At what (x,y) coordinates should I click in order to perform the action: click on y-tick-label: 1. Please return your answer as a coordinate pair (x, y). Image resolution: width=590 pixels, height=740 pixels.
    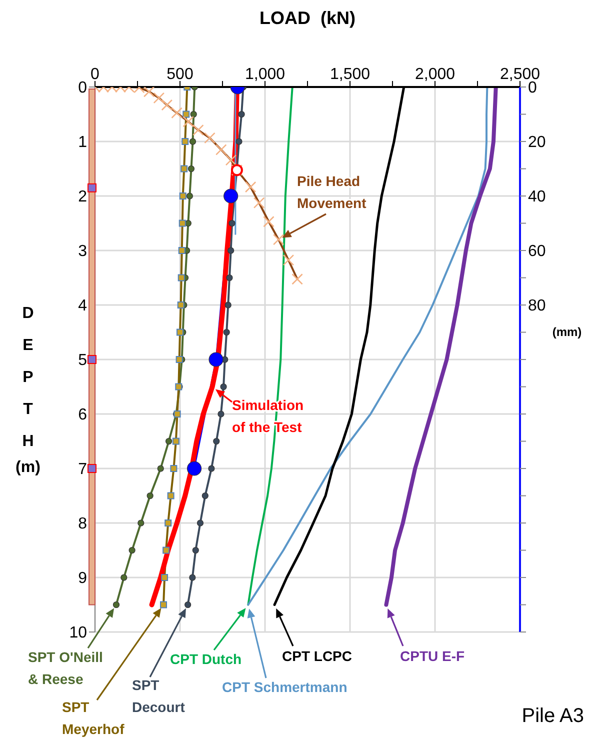
    Looking at the image, I should click on (83, 143).